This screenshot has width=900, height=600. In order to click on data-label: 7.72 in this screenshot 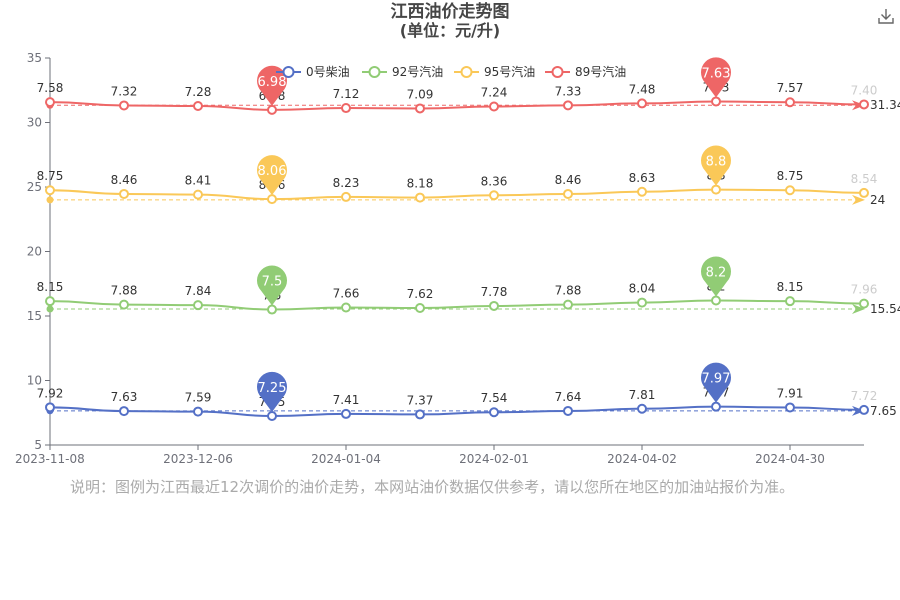, I will do `click(864, 396)`.